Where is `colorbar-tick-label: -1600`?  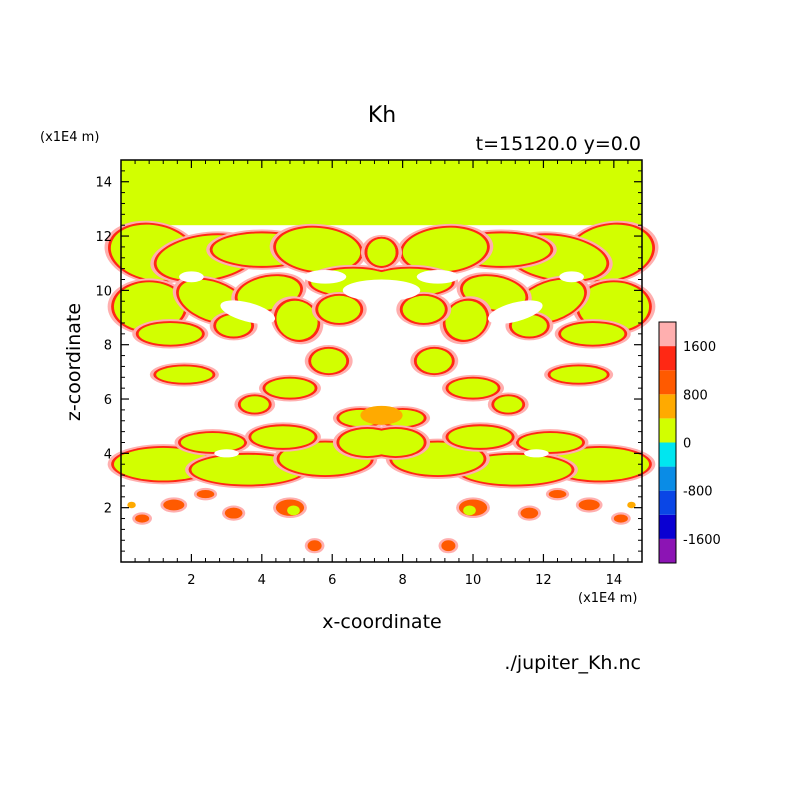
colorbar-tick-label: -1600 is located at coordinates (702, 540).